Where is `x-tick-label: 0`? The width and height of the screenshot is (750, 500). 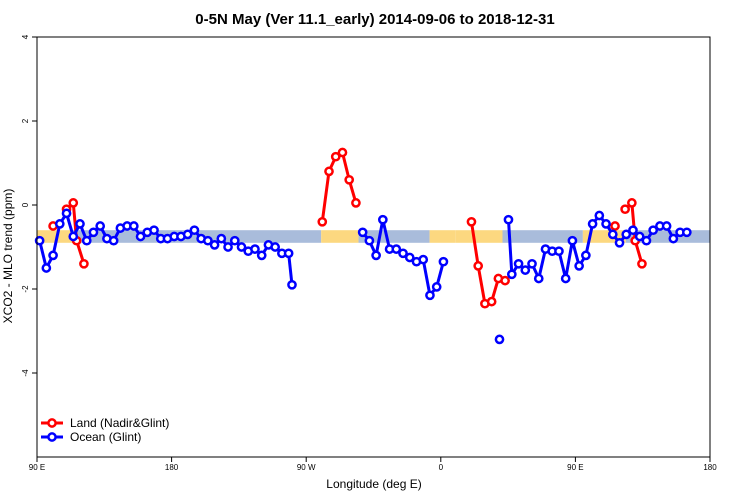
x-tick-label: 0 is located at coordinates (441, 467).